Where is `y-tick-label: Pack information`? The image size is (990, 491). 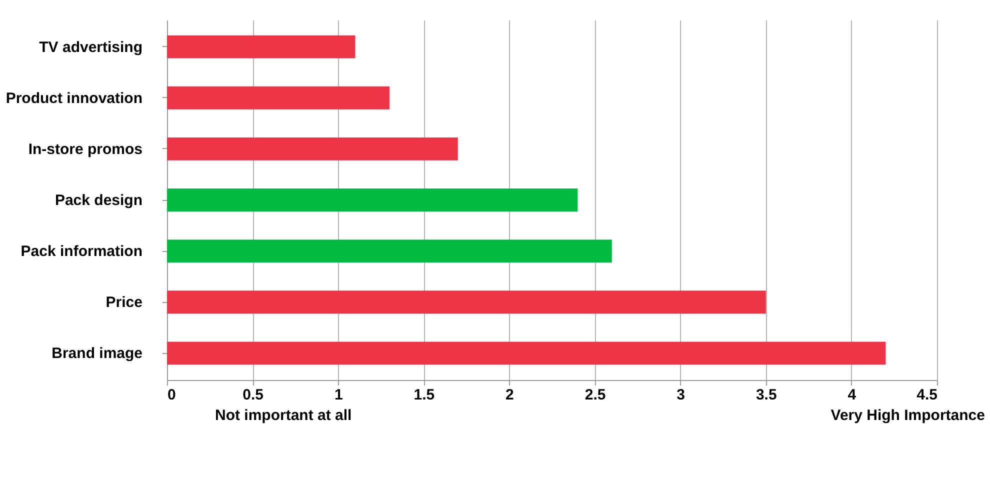 y-tick-label: Pack information is located at coordinates (81, 251).